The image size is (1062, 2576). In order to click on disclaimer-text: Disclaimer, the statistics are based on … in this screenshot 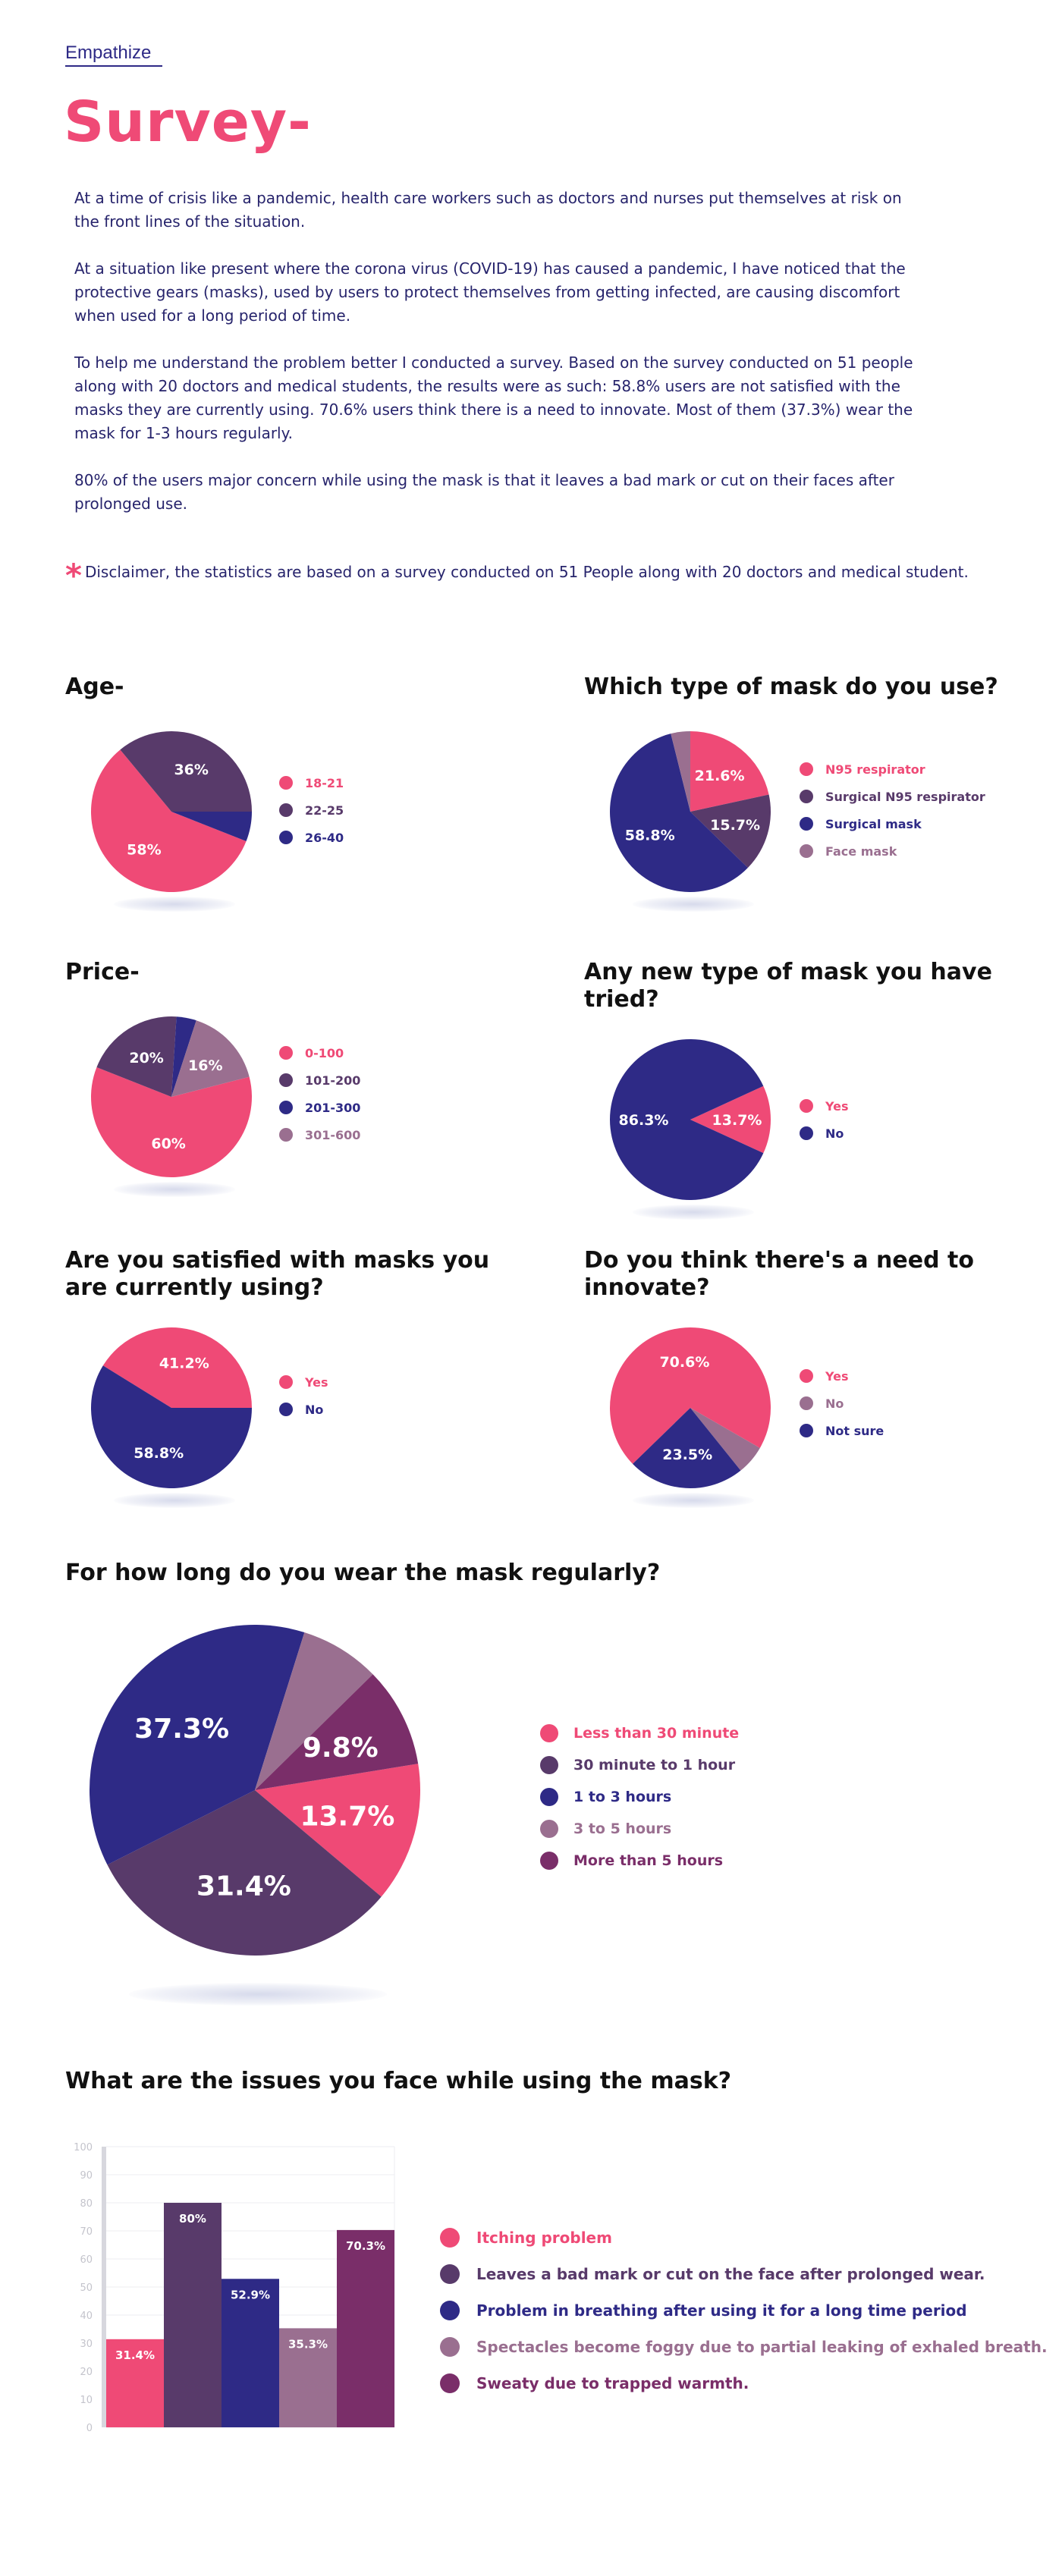, I will do `click(526, 572)`.